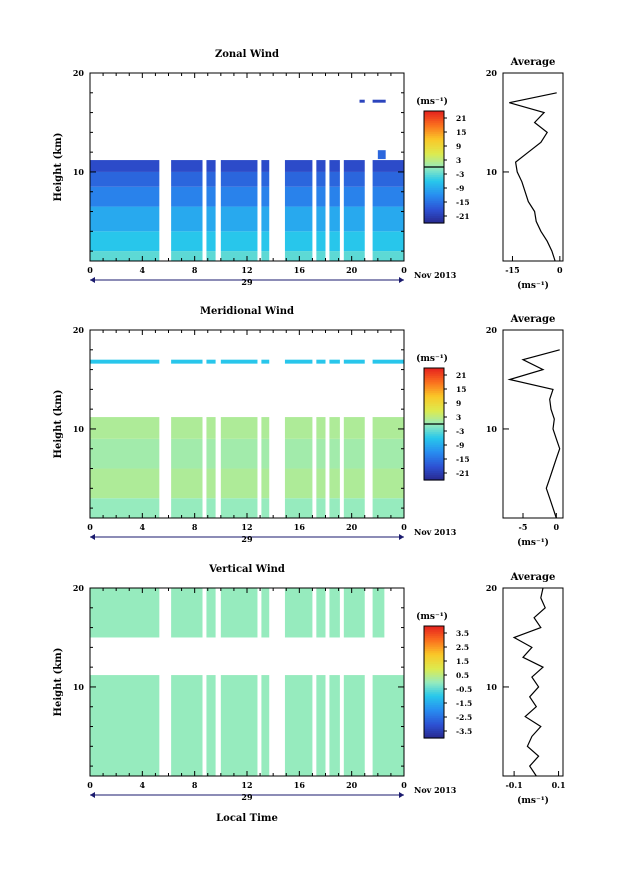 Image resolution: width=623 pixels, height=873 pixels. Describe the element at coordinates (300, 270) in the screenshot. I see `x-tick-label: 16` at that location.